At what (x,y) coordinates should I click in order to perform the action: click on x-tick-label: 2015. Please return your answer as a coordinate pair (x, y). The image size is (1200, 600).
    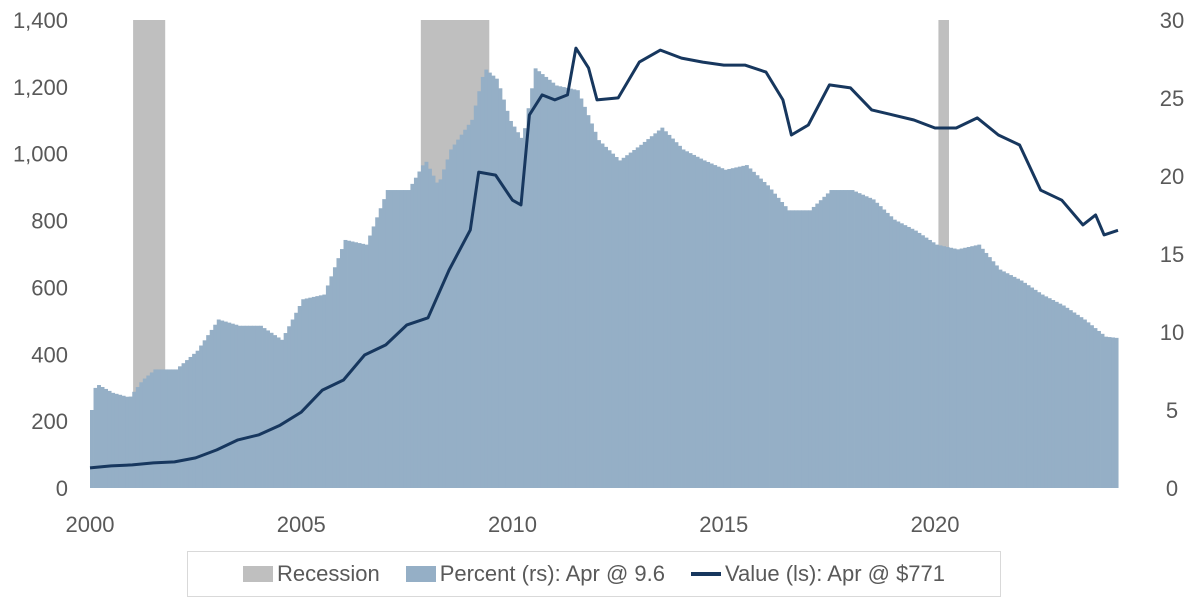
    Looking at the image, I should click on (723, 524).